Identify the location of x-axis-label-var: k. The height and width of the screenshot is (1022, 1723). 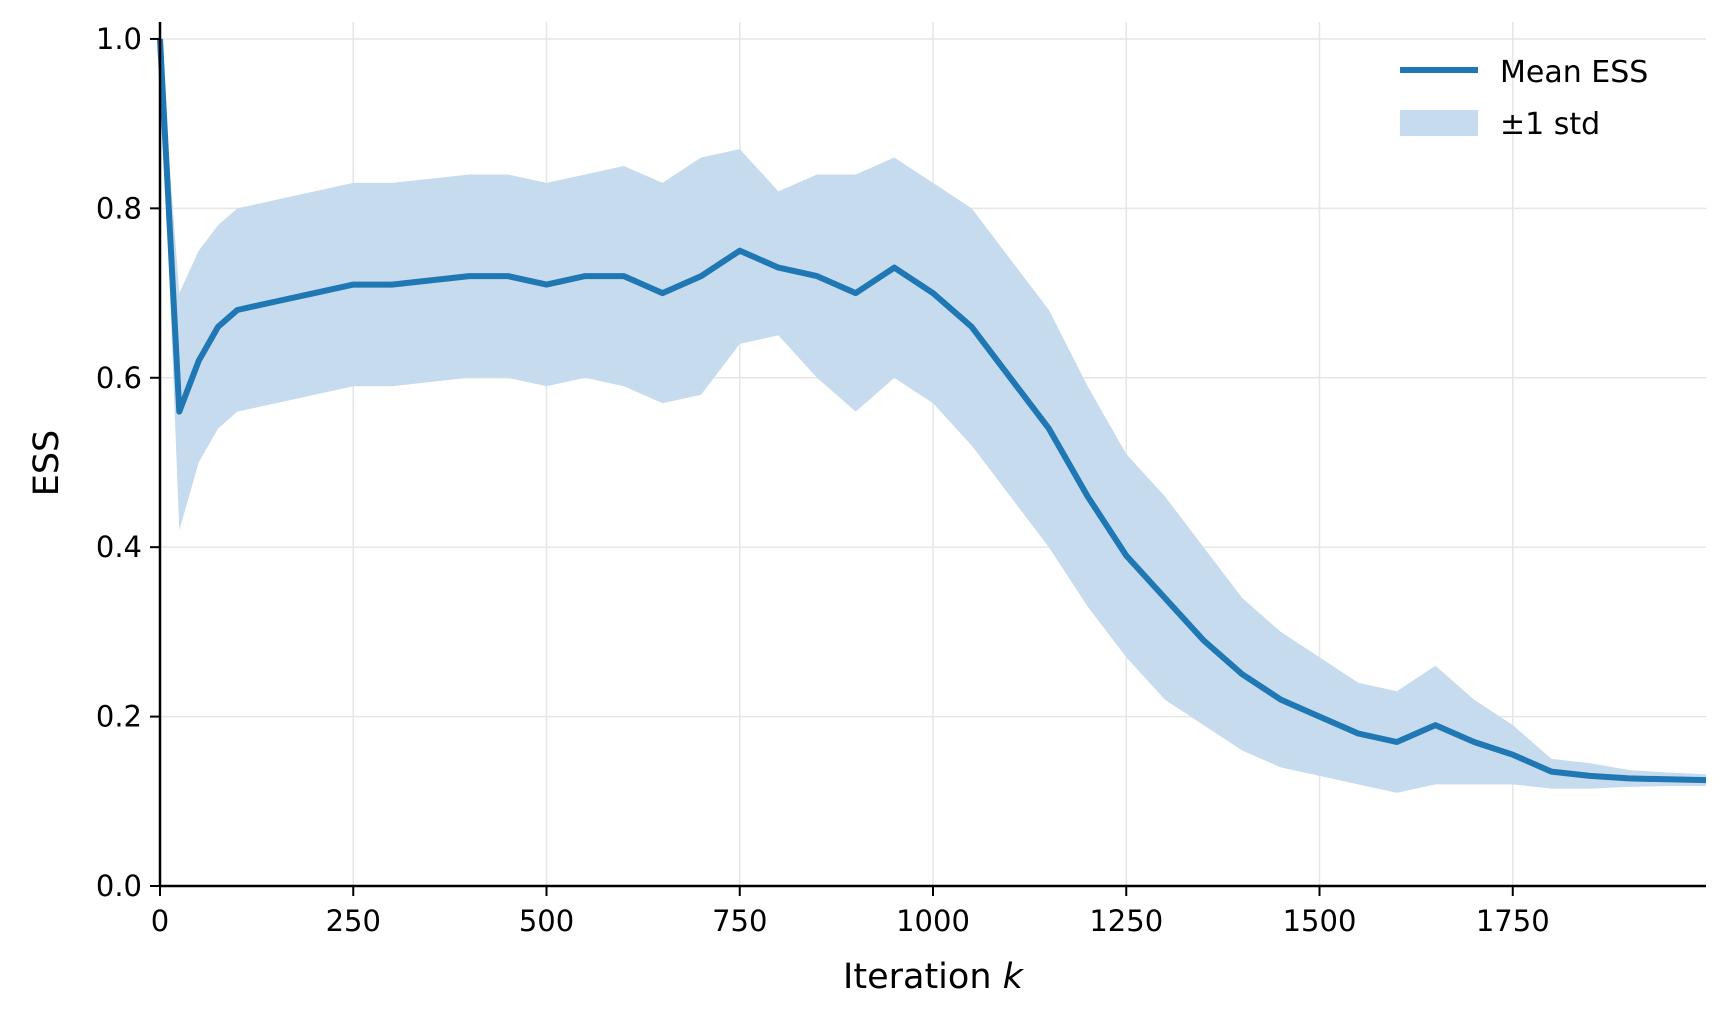
(1014, 977).